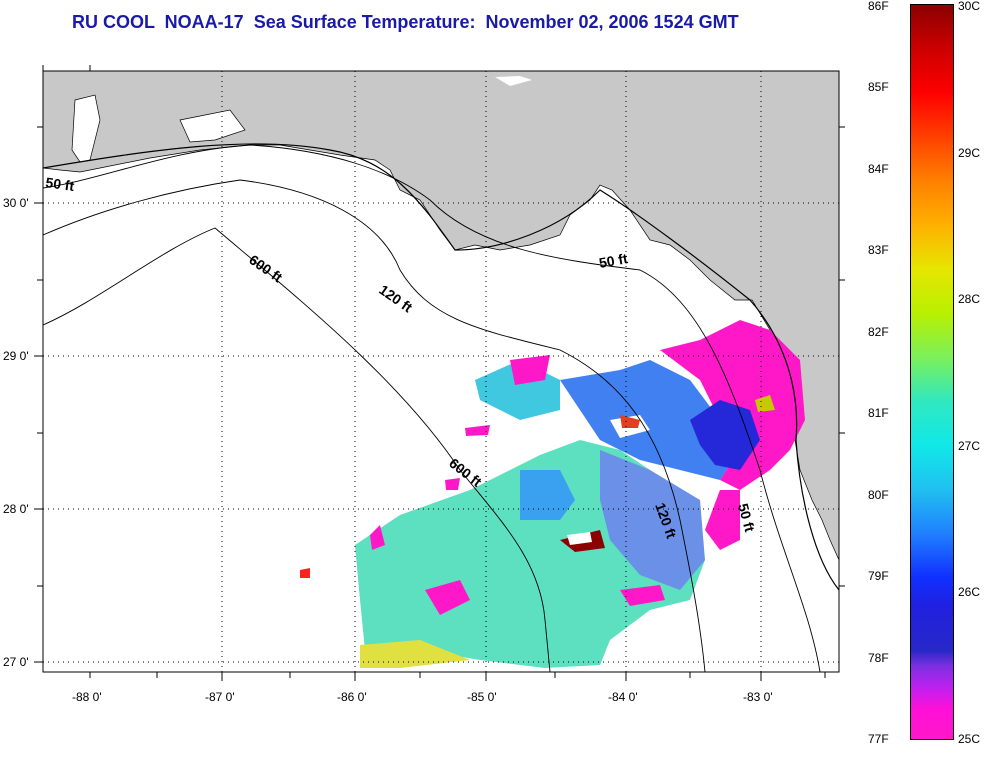  What do you see at coordinates (16, 509) in the screenshot?
I see `lat-label-28: 28 0'` at bounding box center [16, 509].